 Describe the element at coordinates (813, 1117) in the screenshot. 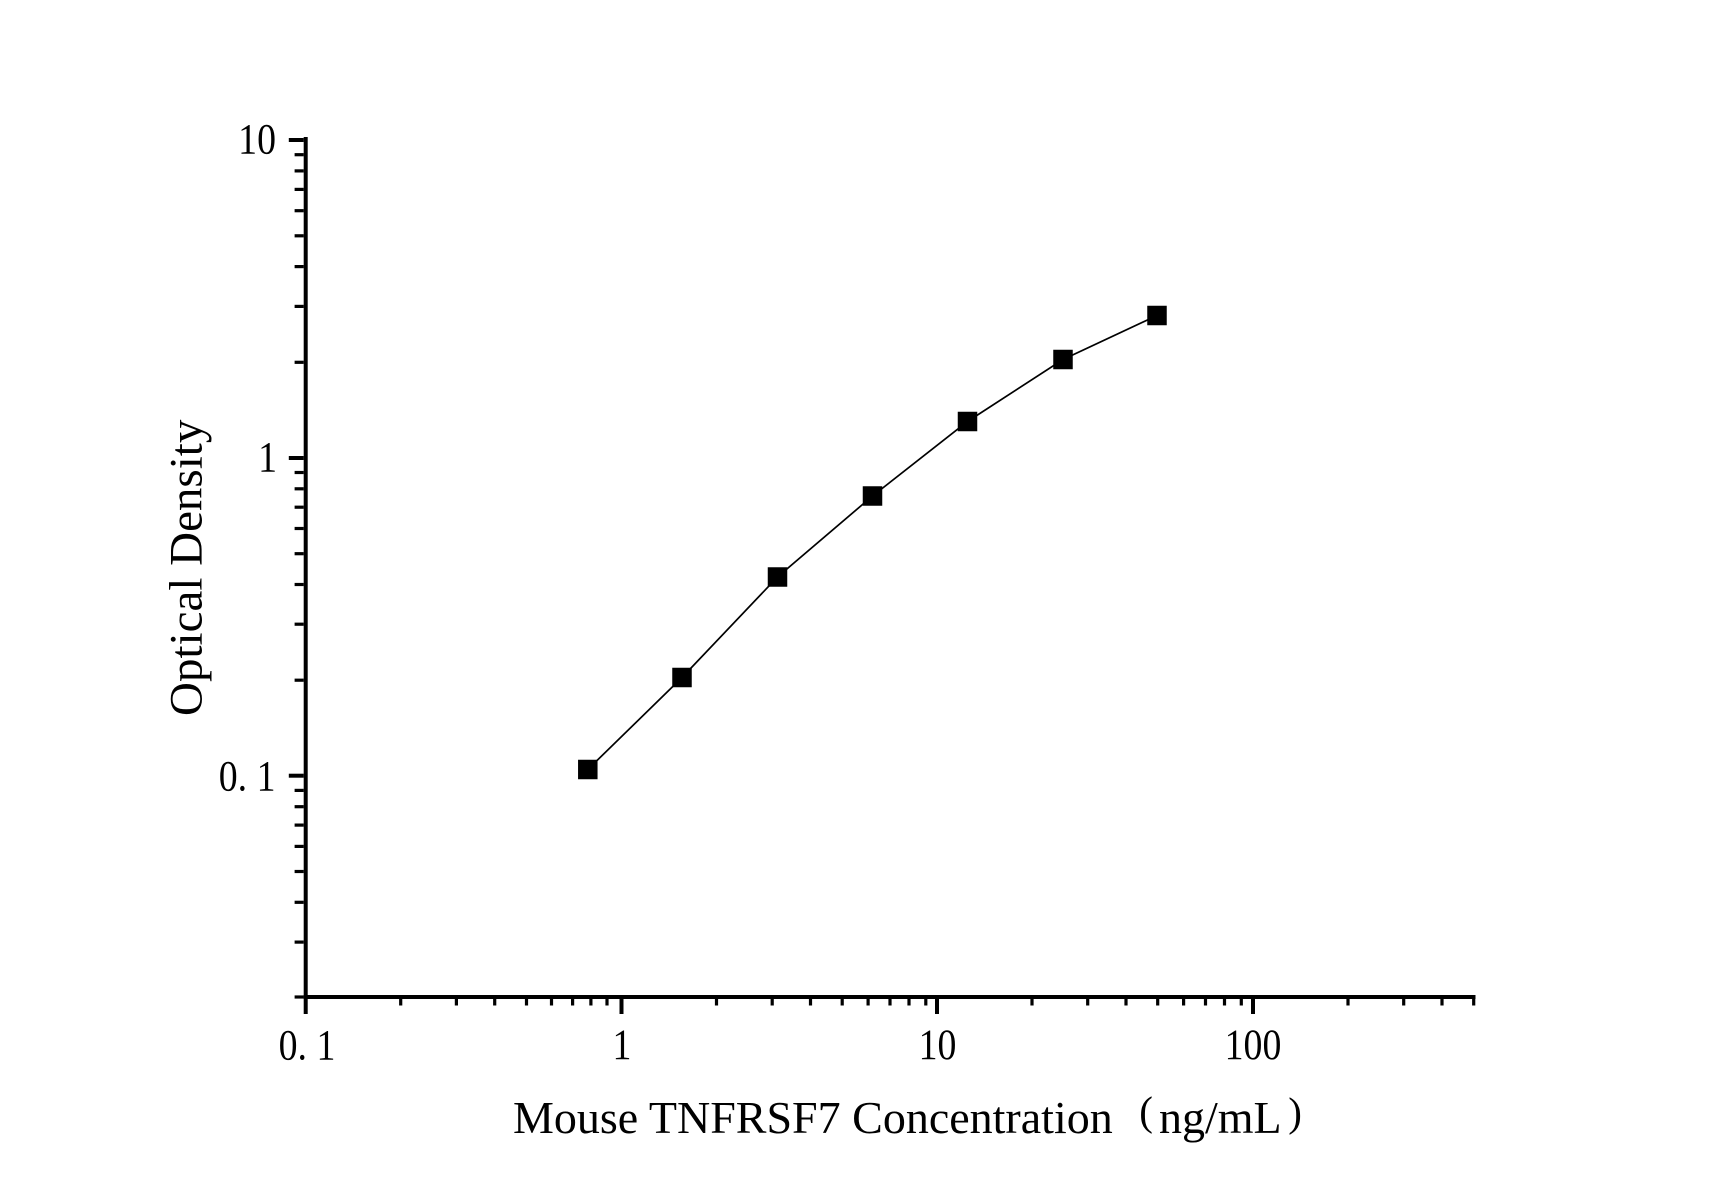

I see `svg-text: Mouse TNFRSF7 Concentration` at that location.